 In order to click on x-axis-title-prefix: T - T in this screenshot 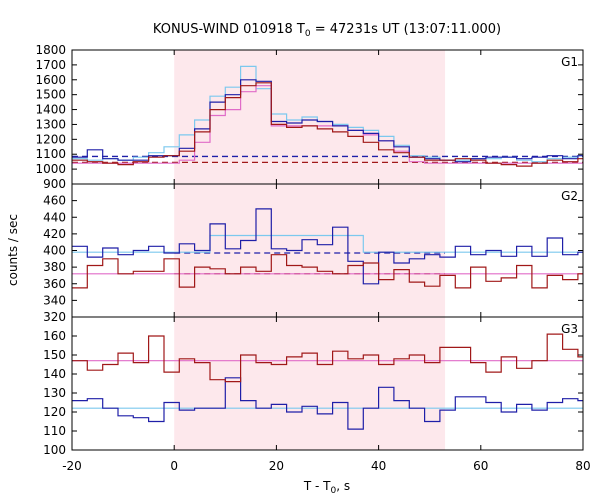, I will do `click(317, 486)`.